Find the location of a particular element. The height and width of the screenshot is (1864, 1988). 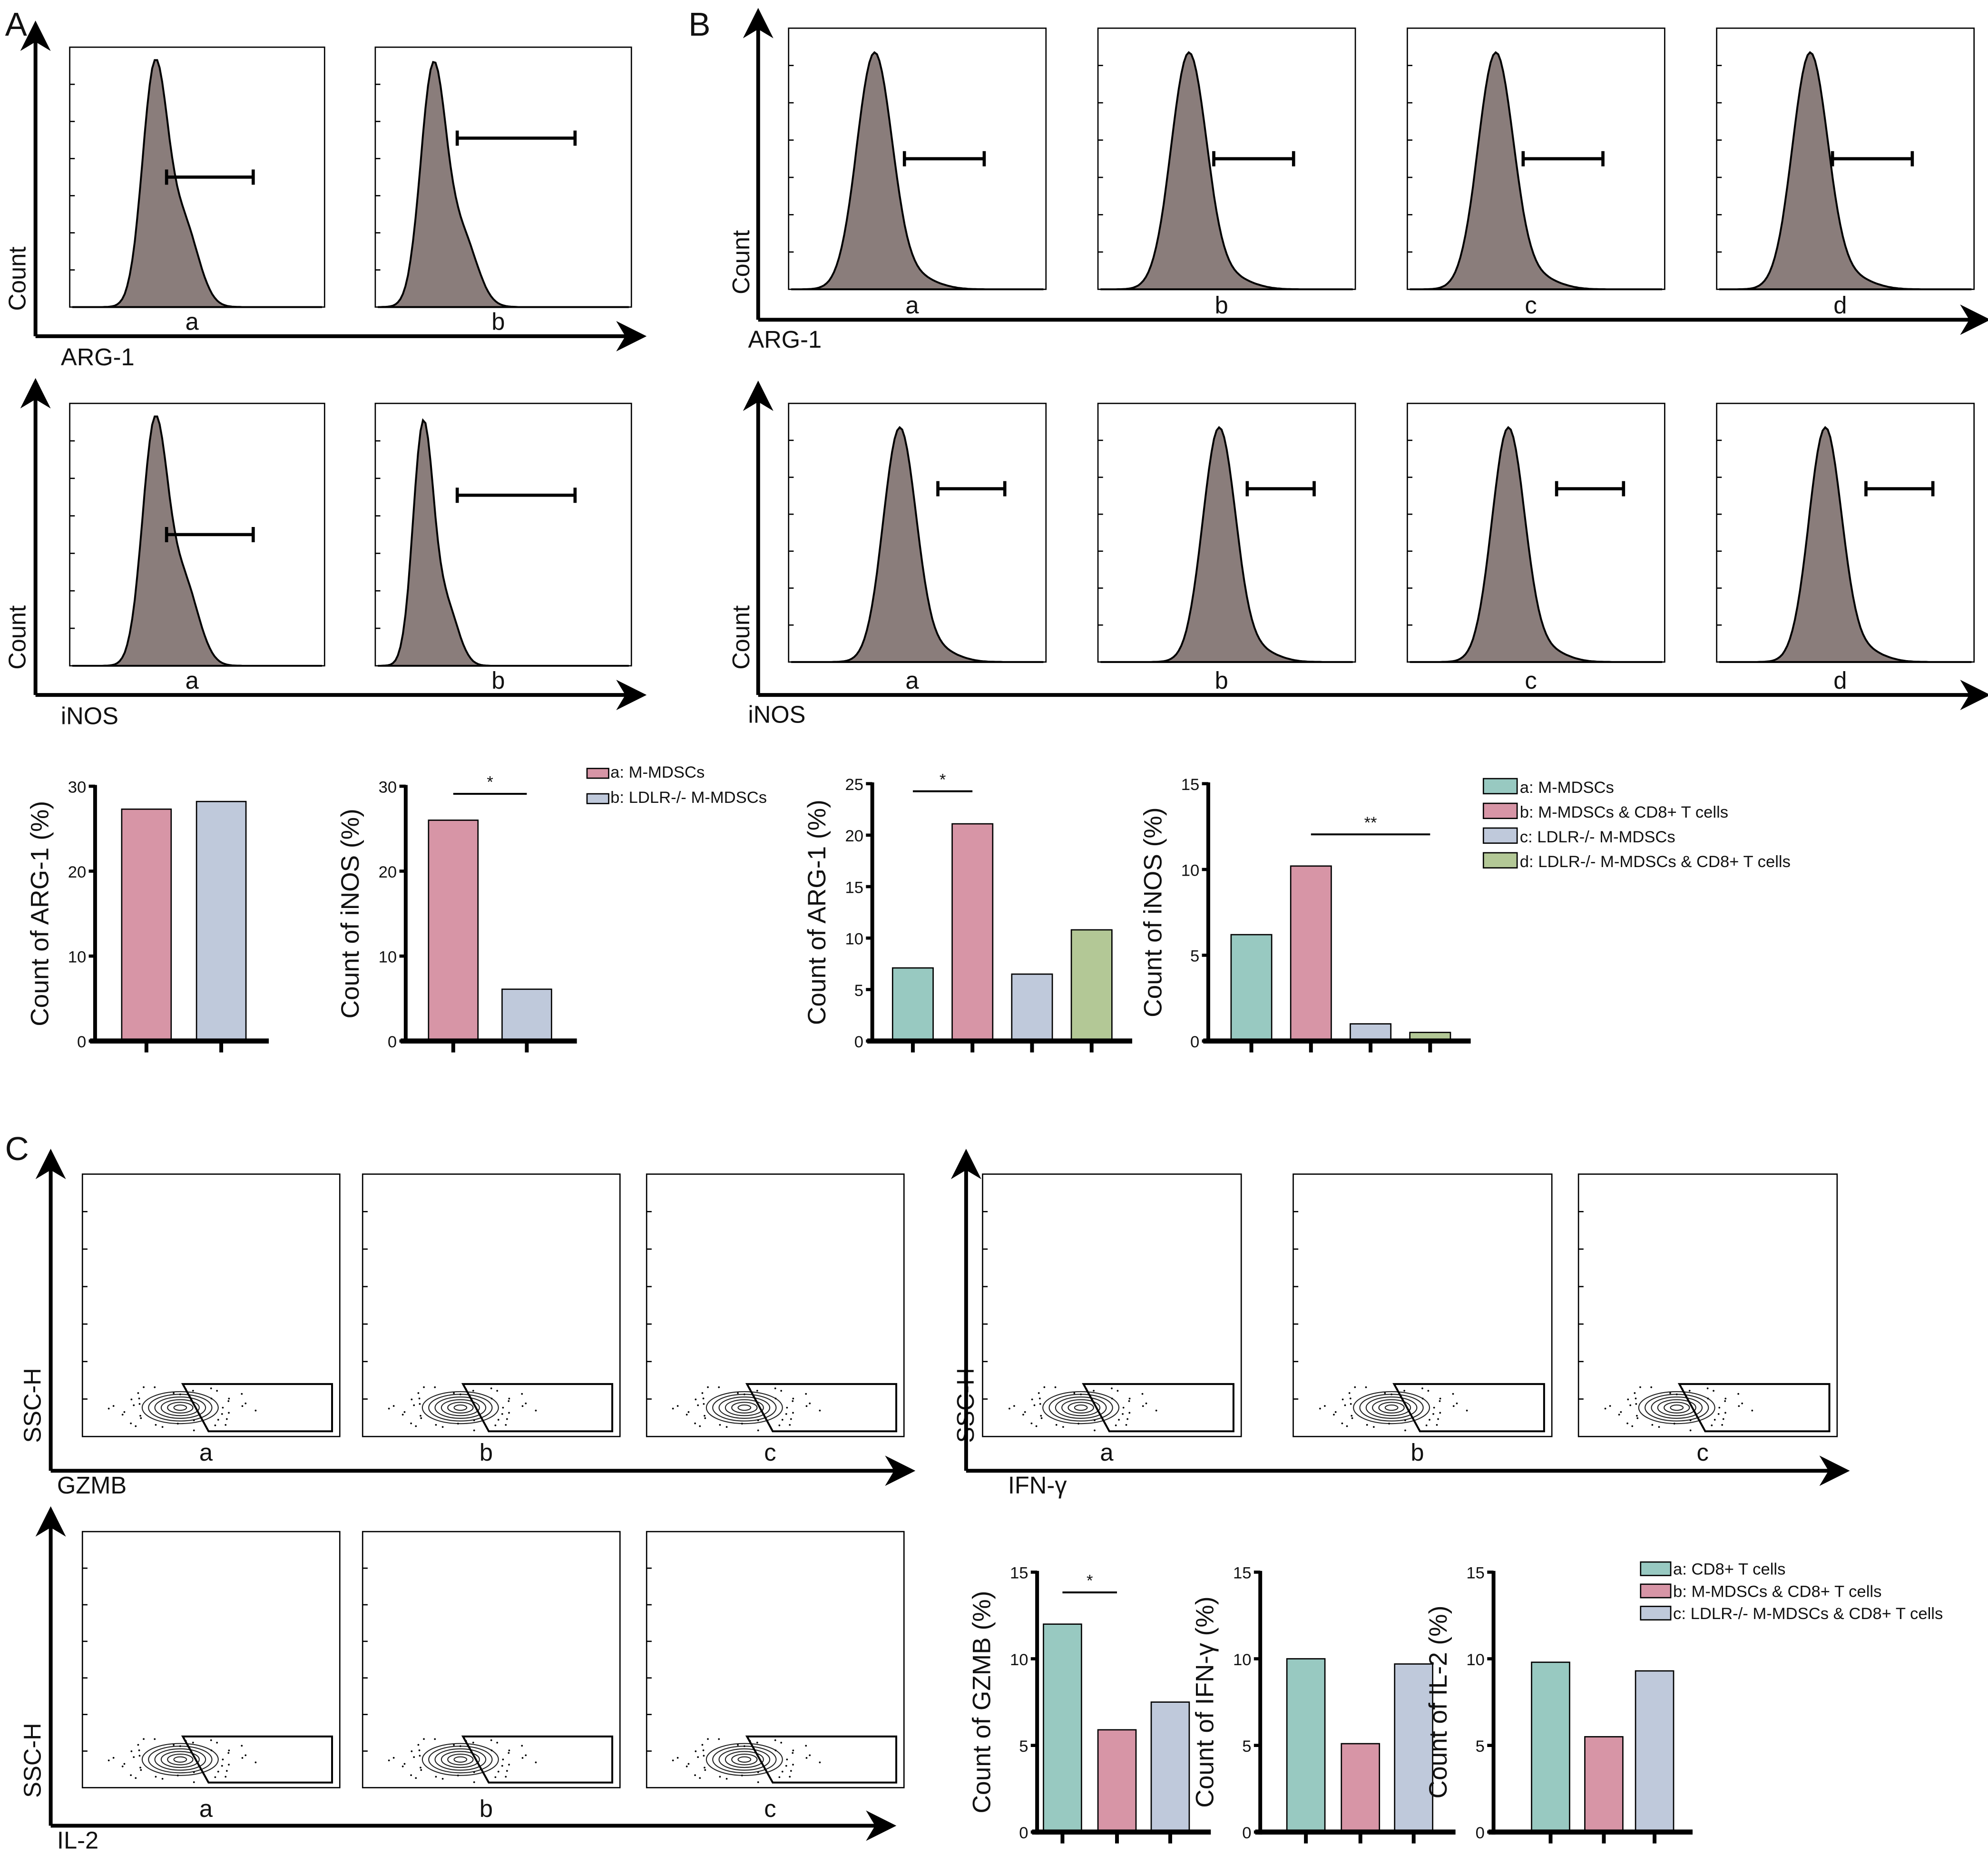

panel-c-gzmb-a-contour is located at coordinates (180, 1408).